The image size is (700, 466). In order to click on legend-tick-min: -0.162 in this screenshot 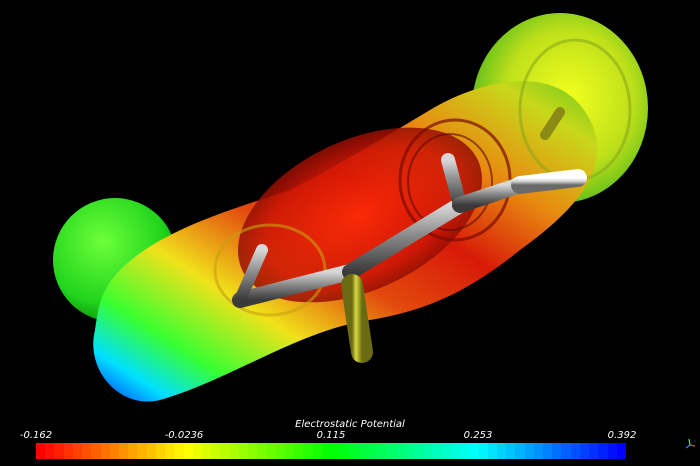, I will do `click(36, 435)`.